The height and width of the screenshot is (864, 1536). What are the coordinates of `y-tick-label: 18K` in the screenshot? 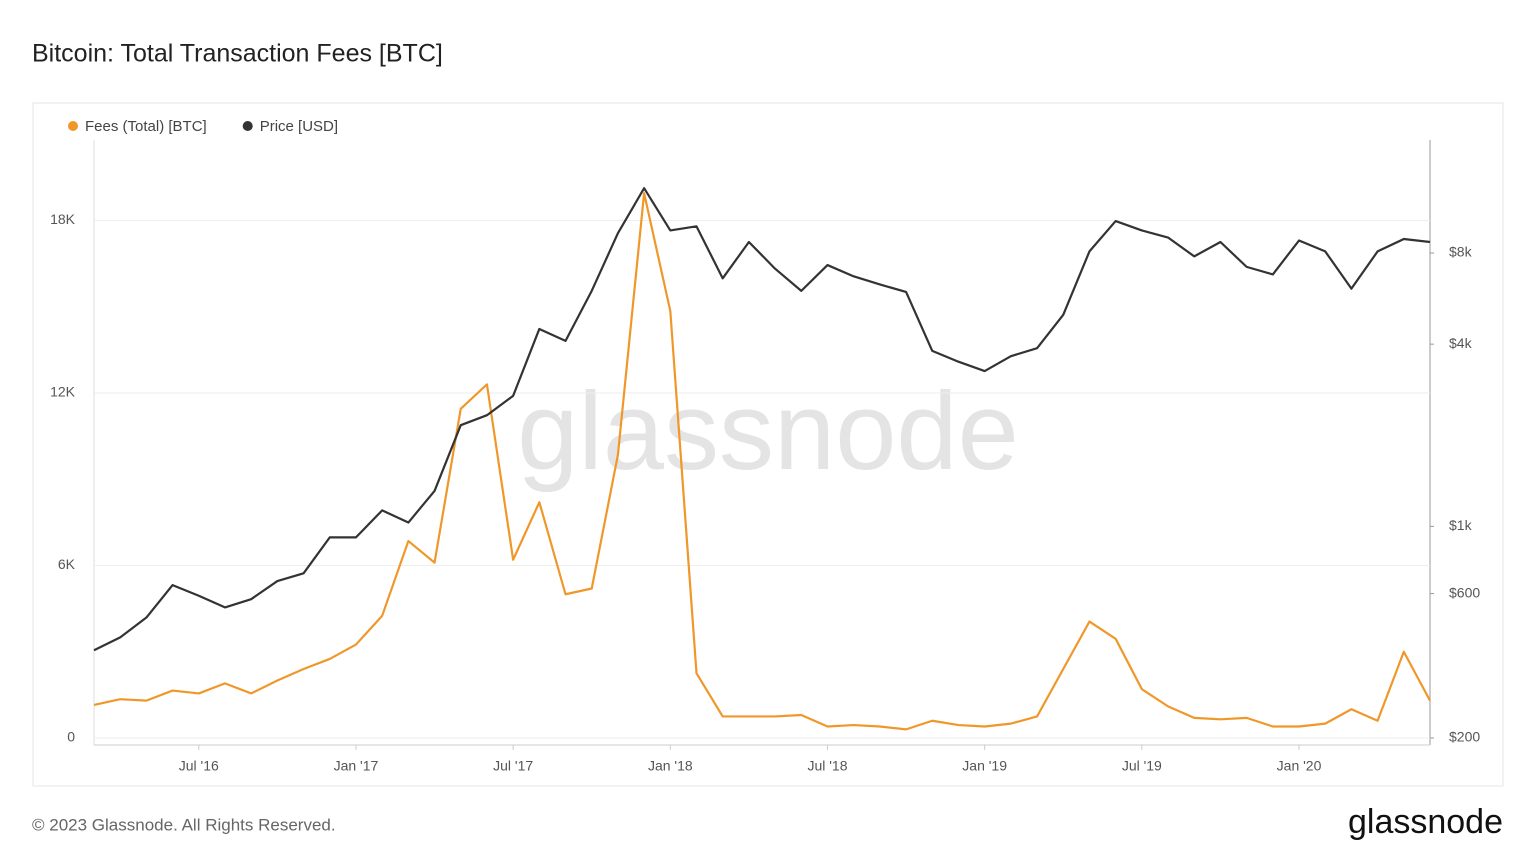 It's located at (63, 219).